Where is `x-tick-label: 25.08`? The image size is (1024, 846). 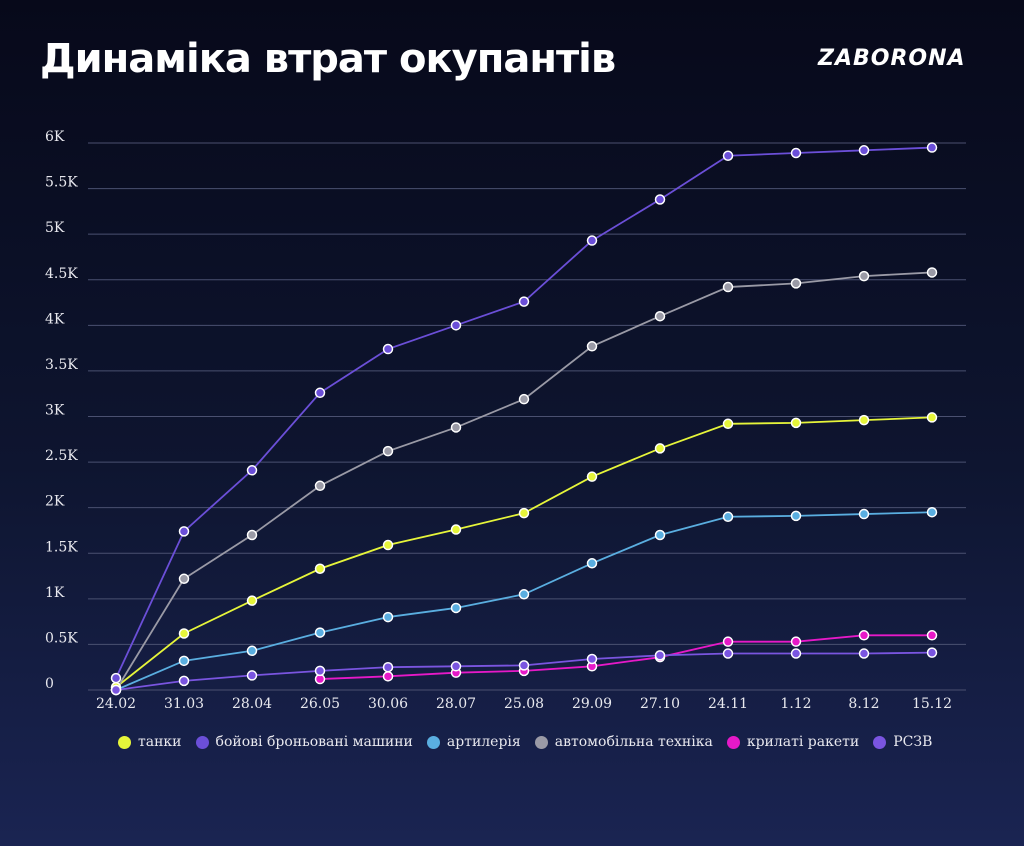 x-tick-label: 25.08 is located at coordinates (524, 704).